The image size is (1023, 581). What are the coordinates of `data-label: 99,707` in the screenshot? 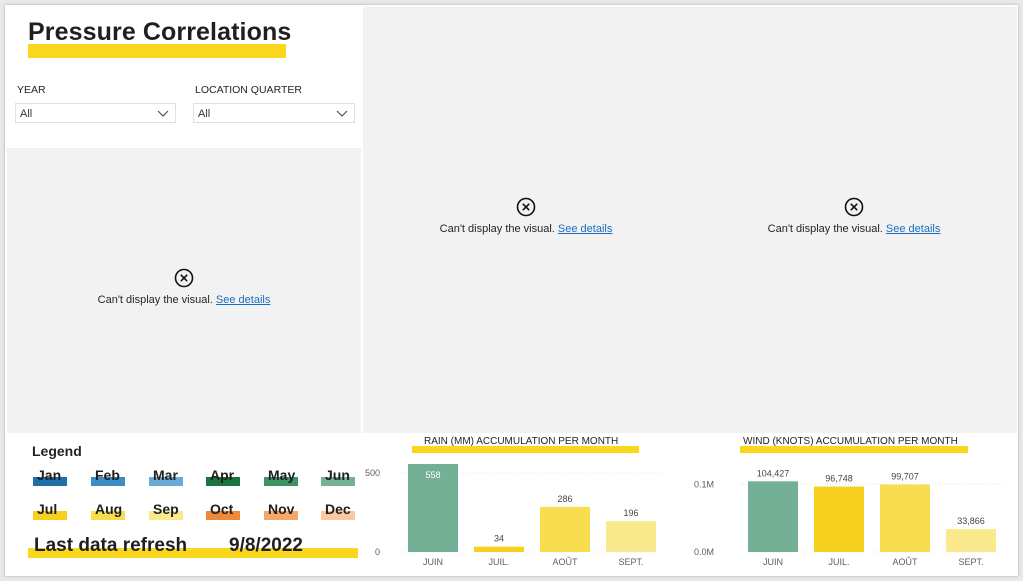 It's located at (905, 477).